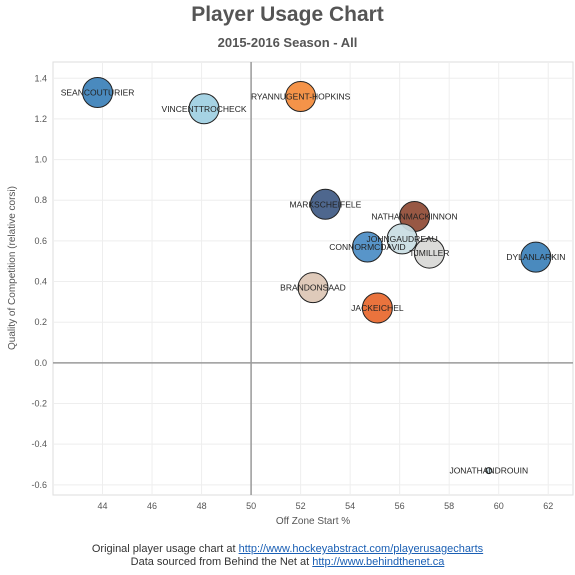 This screenshot has height=575, width=575. I want to click on x-tick-label: 62, so click(548, 506).